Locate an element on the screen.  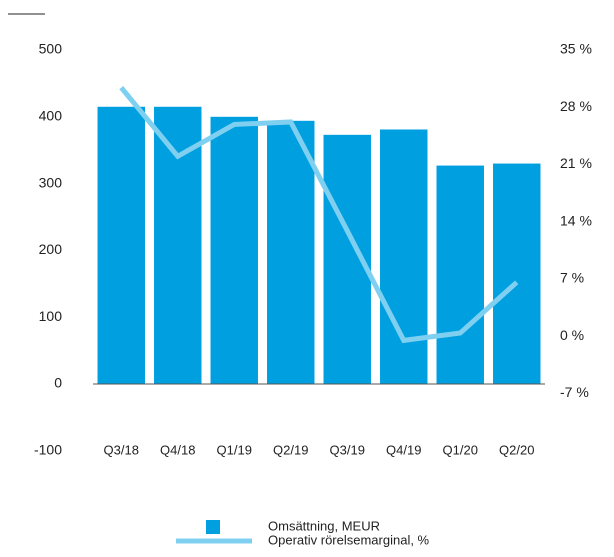
y-tick-label: -100 is located at coordinates (48, 450).